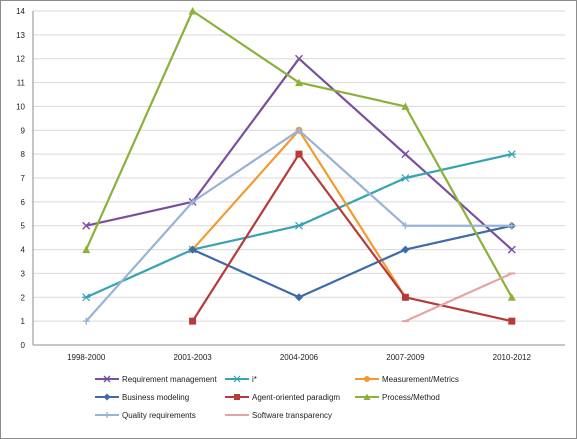  I want to click on y-tick-label: 6, so click(23, 202).